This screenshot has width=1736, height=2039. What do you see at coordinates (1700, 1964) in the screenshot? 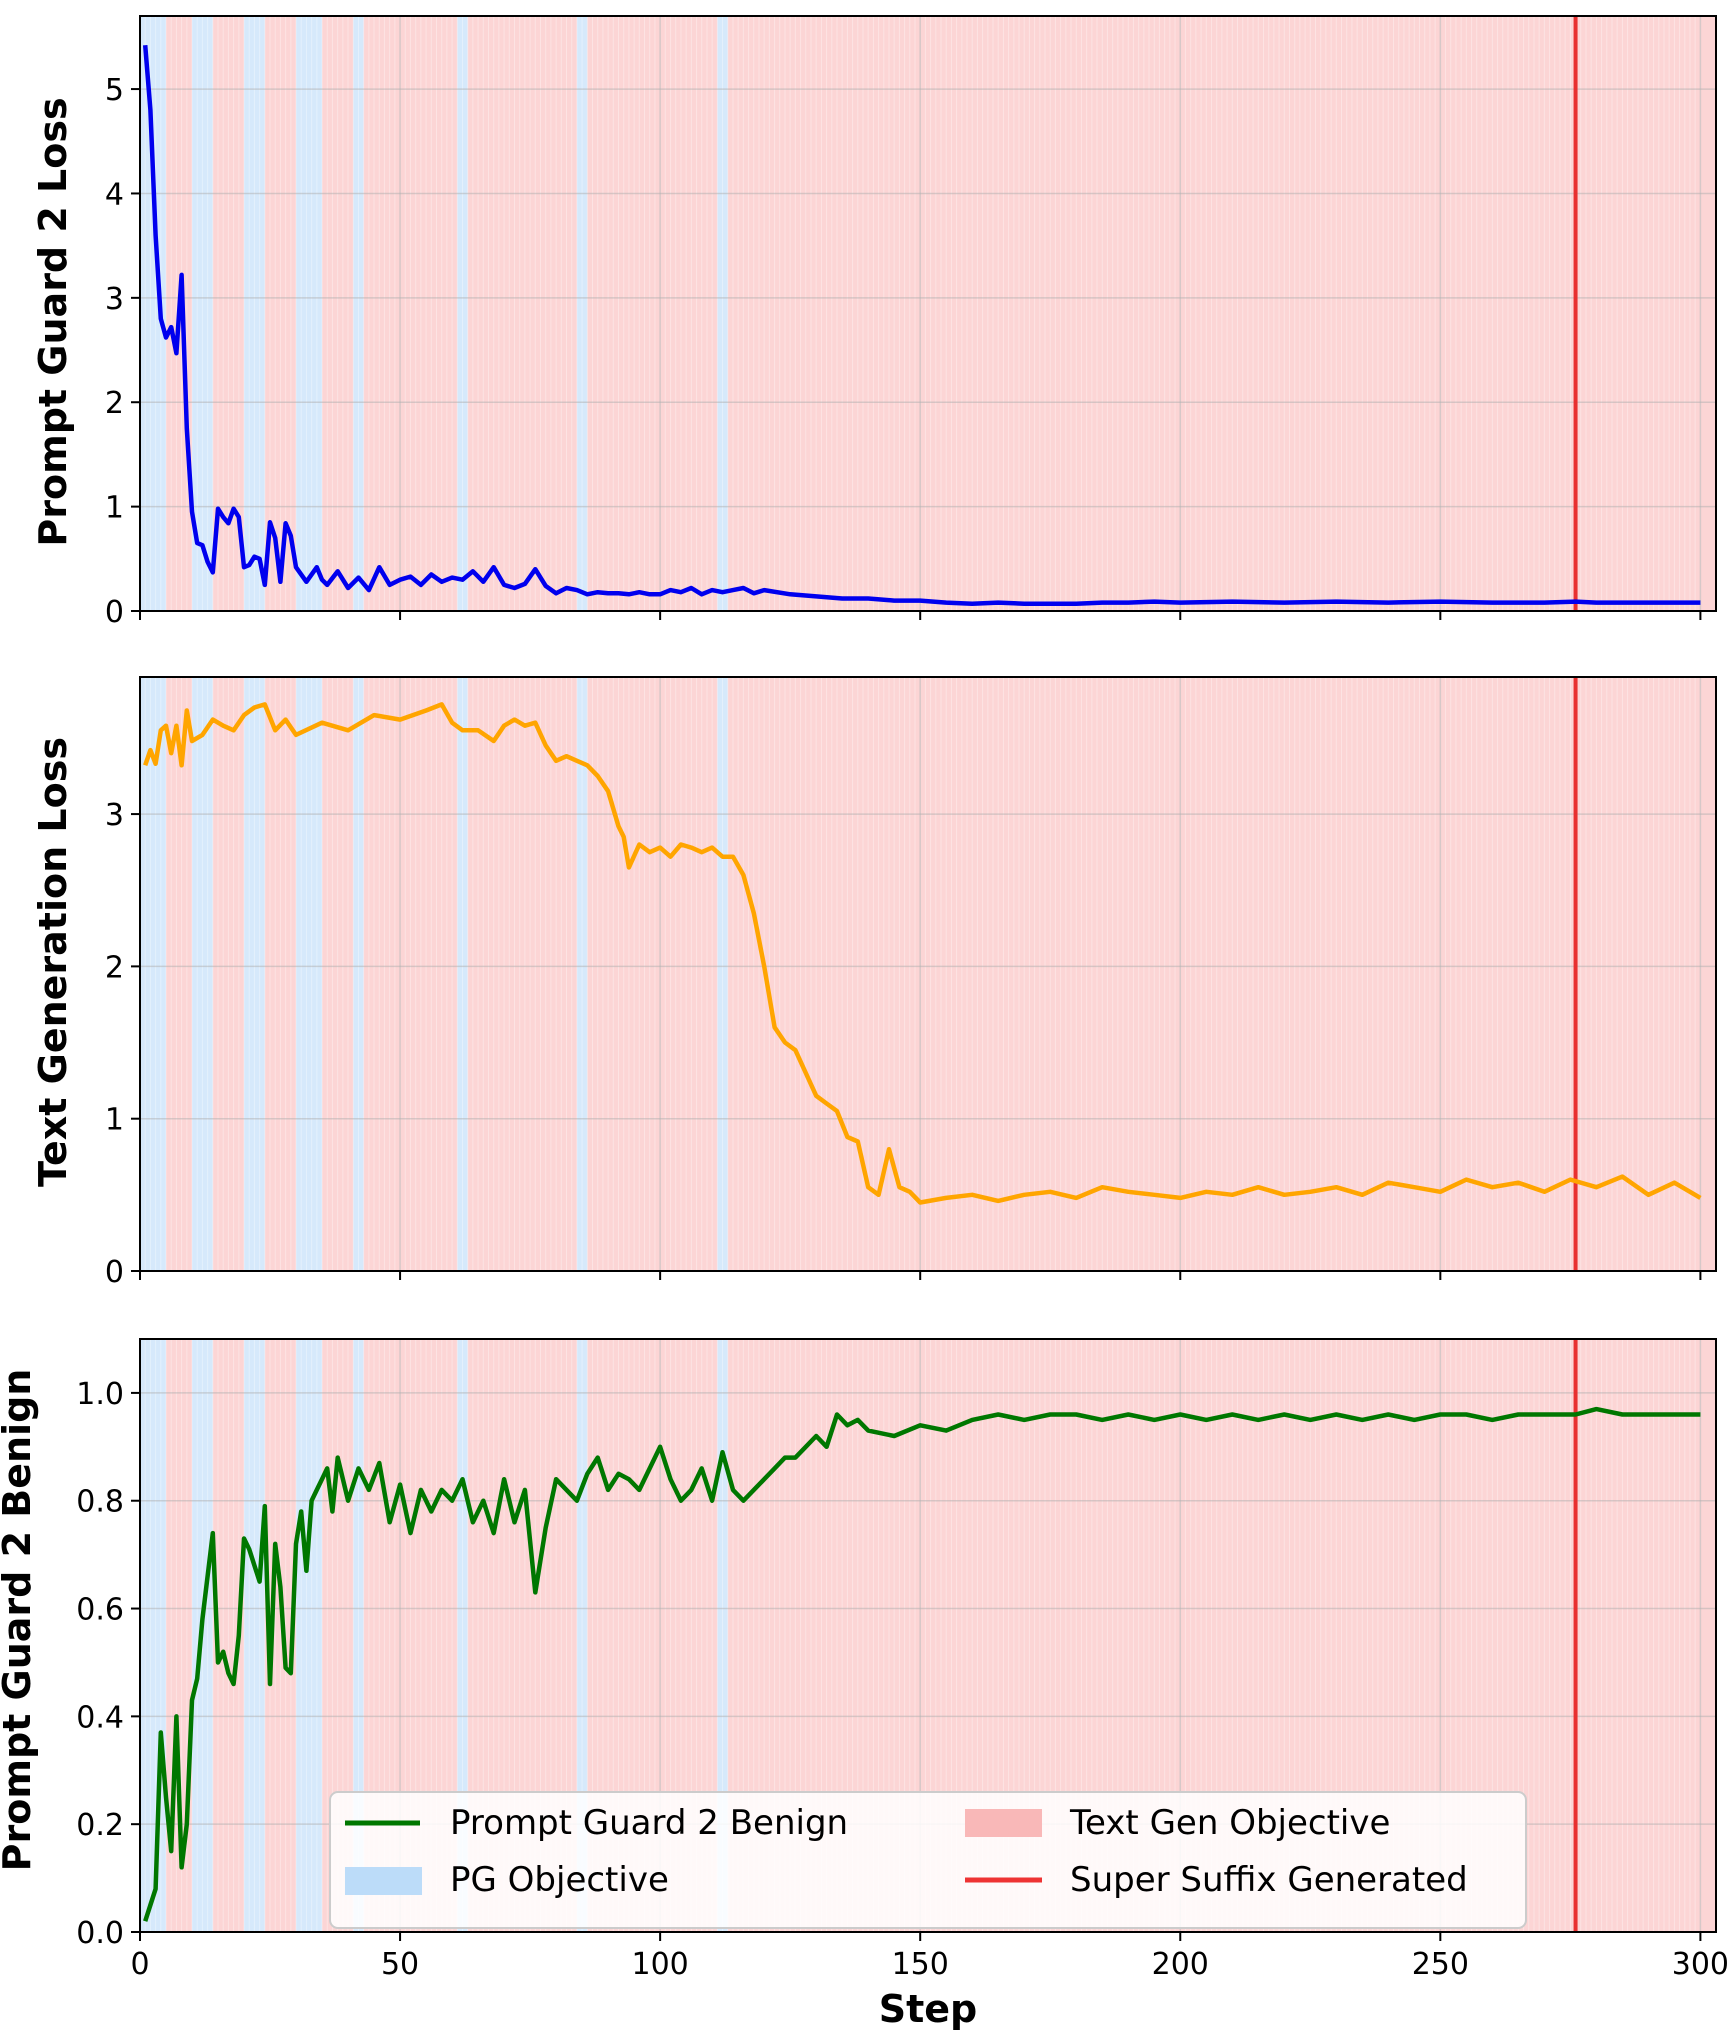
I see `x-tick-label: 300` at bounding box center [1700, 1964].